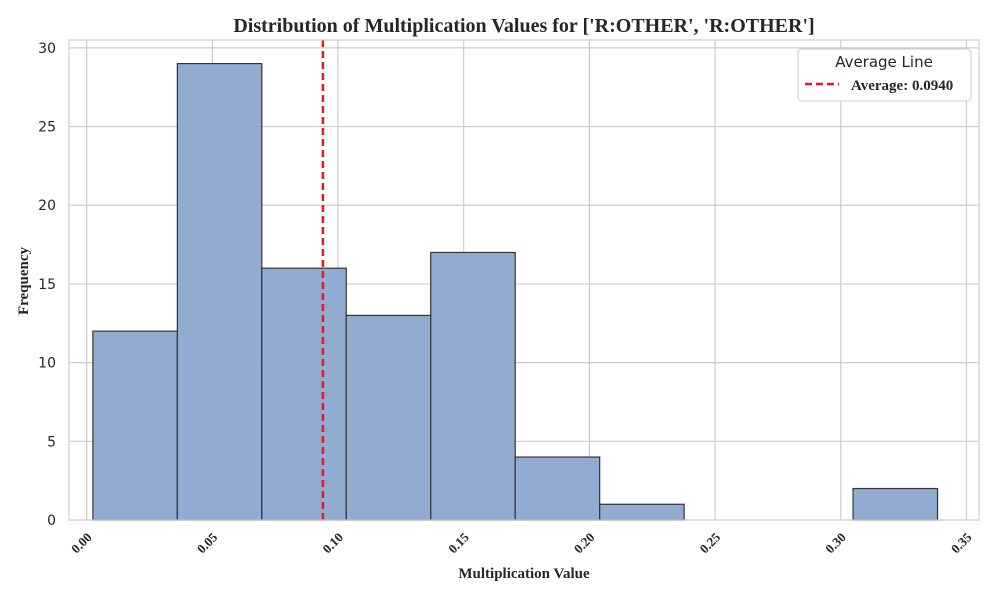 The width and height of the screenshot is (1000, 600). What do you see at coordinates (47, 49) in the screenshot?
I see `y-tick-label-6: 30` at bounding box center [47, 49].